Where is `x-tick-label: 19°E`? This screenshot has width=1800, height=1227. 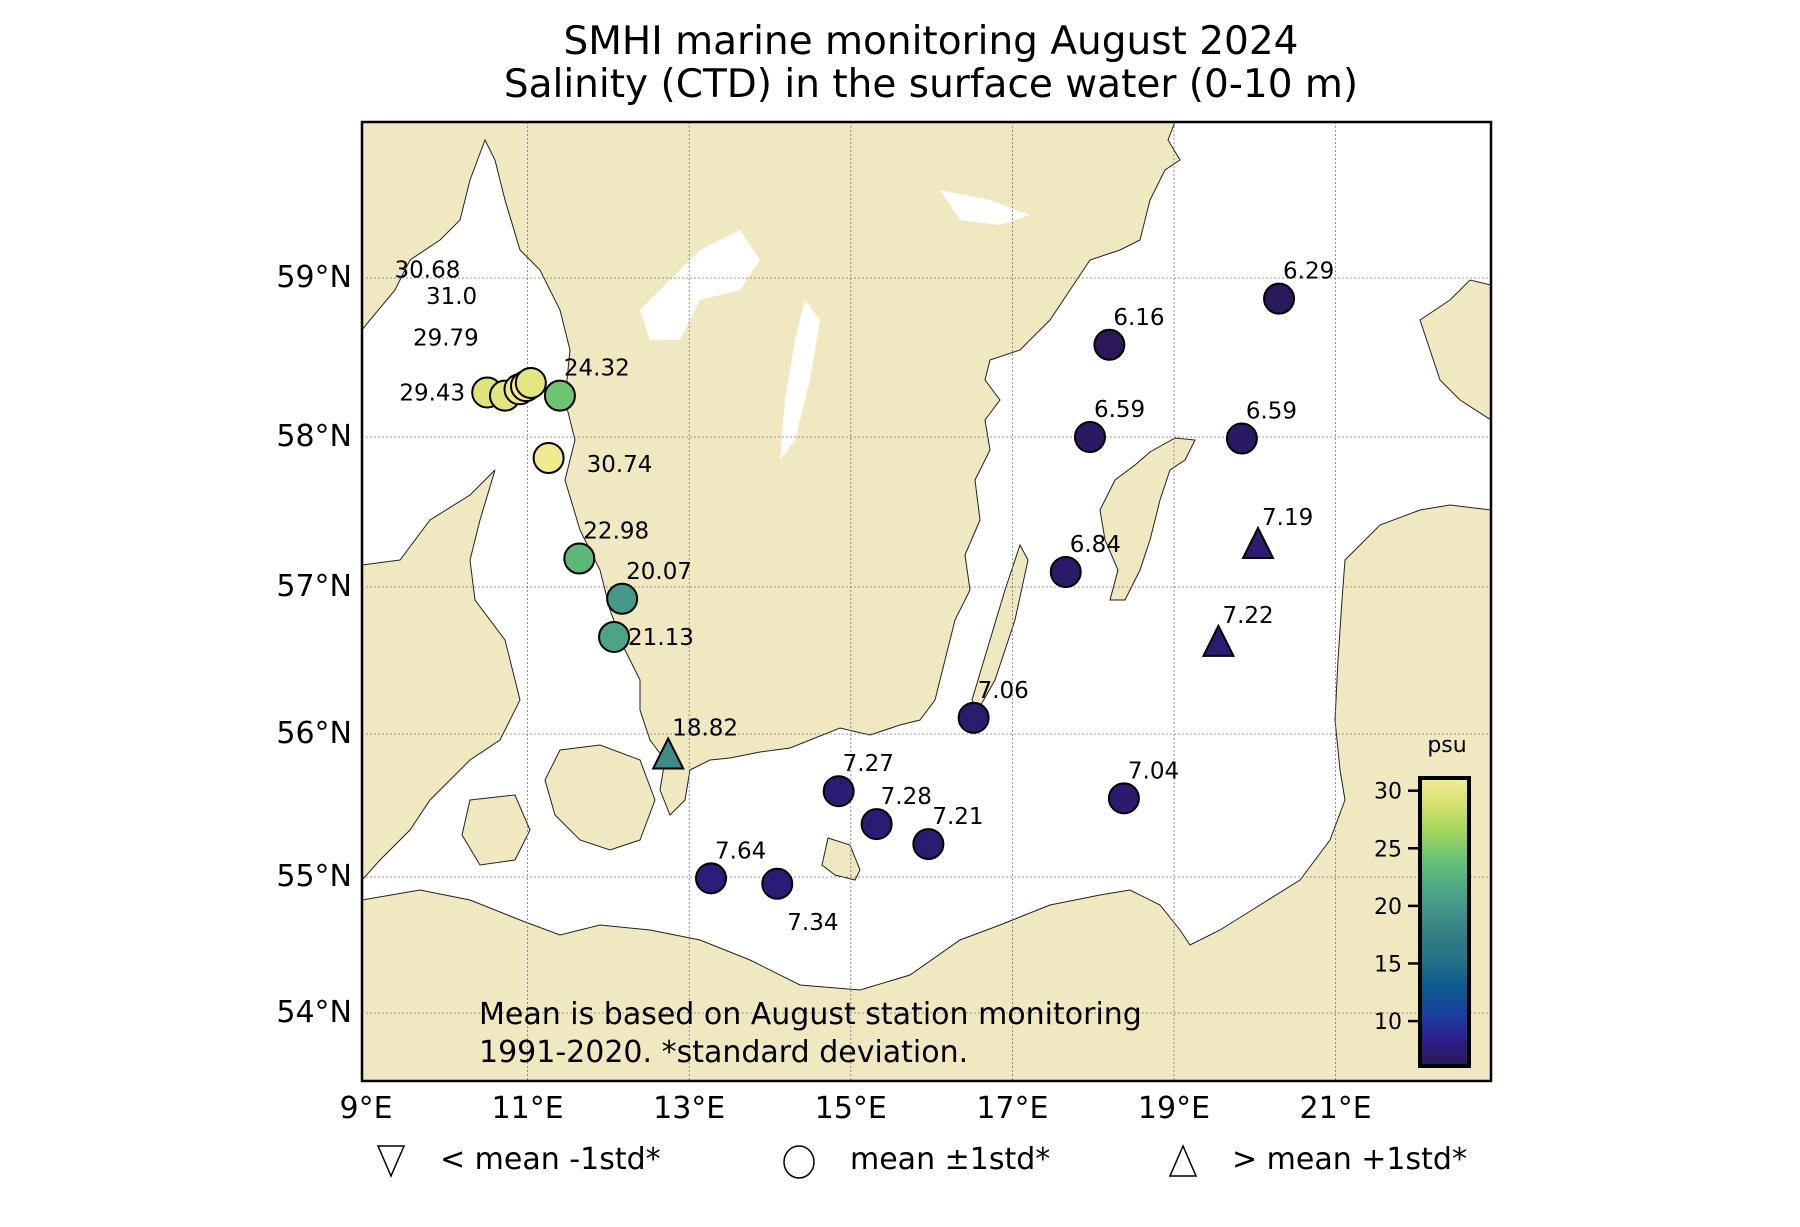 x-tick-label: 19°E is located at coordinates (1174, 1108).